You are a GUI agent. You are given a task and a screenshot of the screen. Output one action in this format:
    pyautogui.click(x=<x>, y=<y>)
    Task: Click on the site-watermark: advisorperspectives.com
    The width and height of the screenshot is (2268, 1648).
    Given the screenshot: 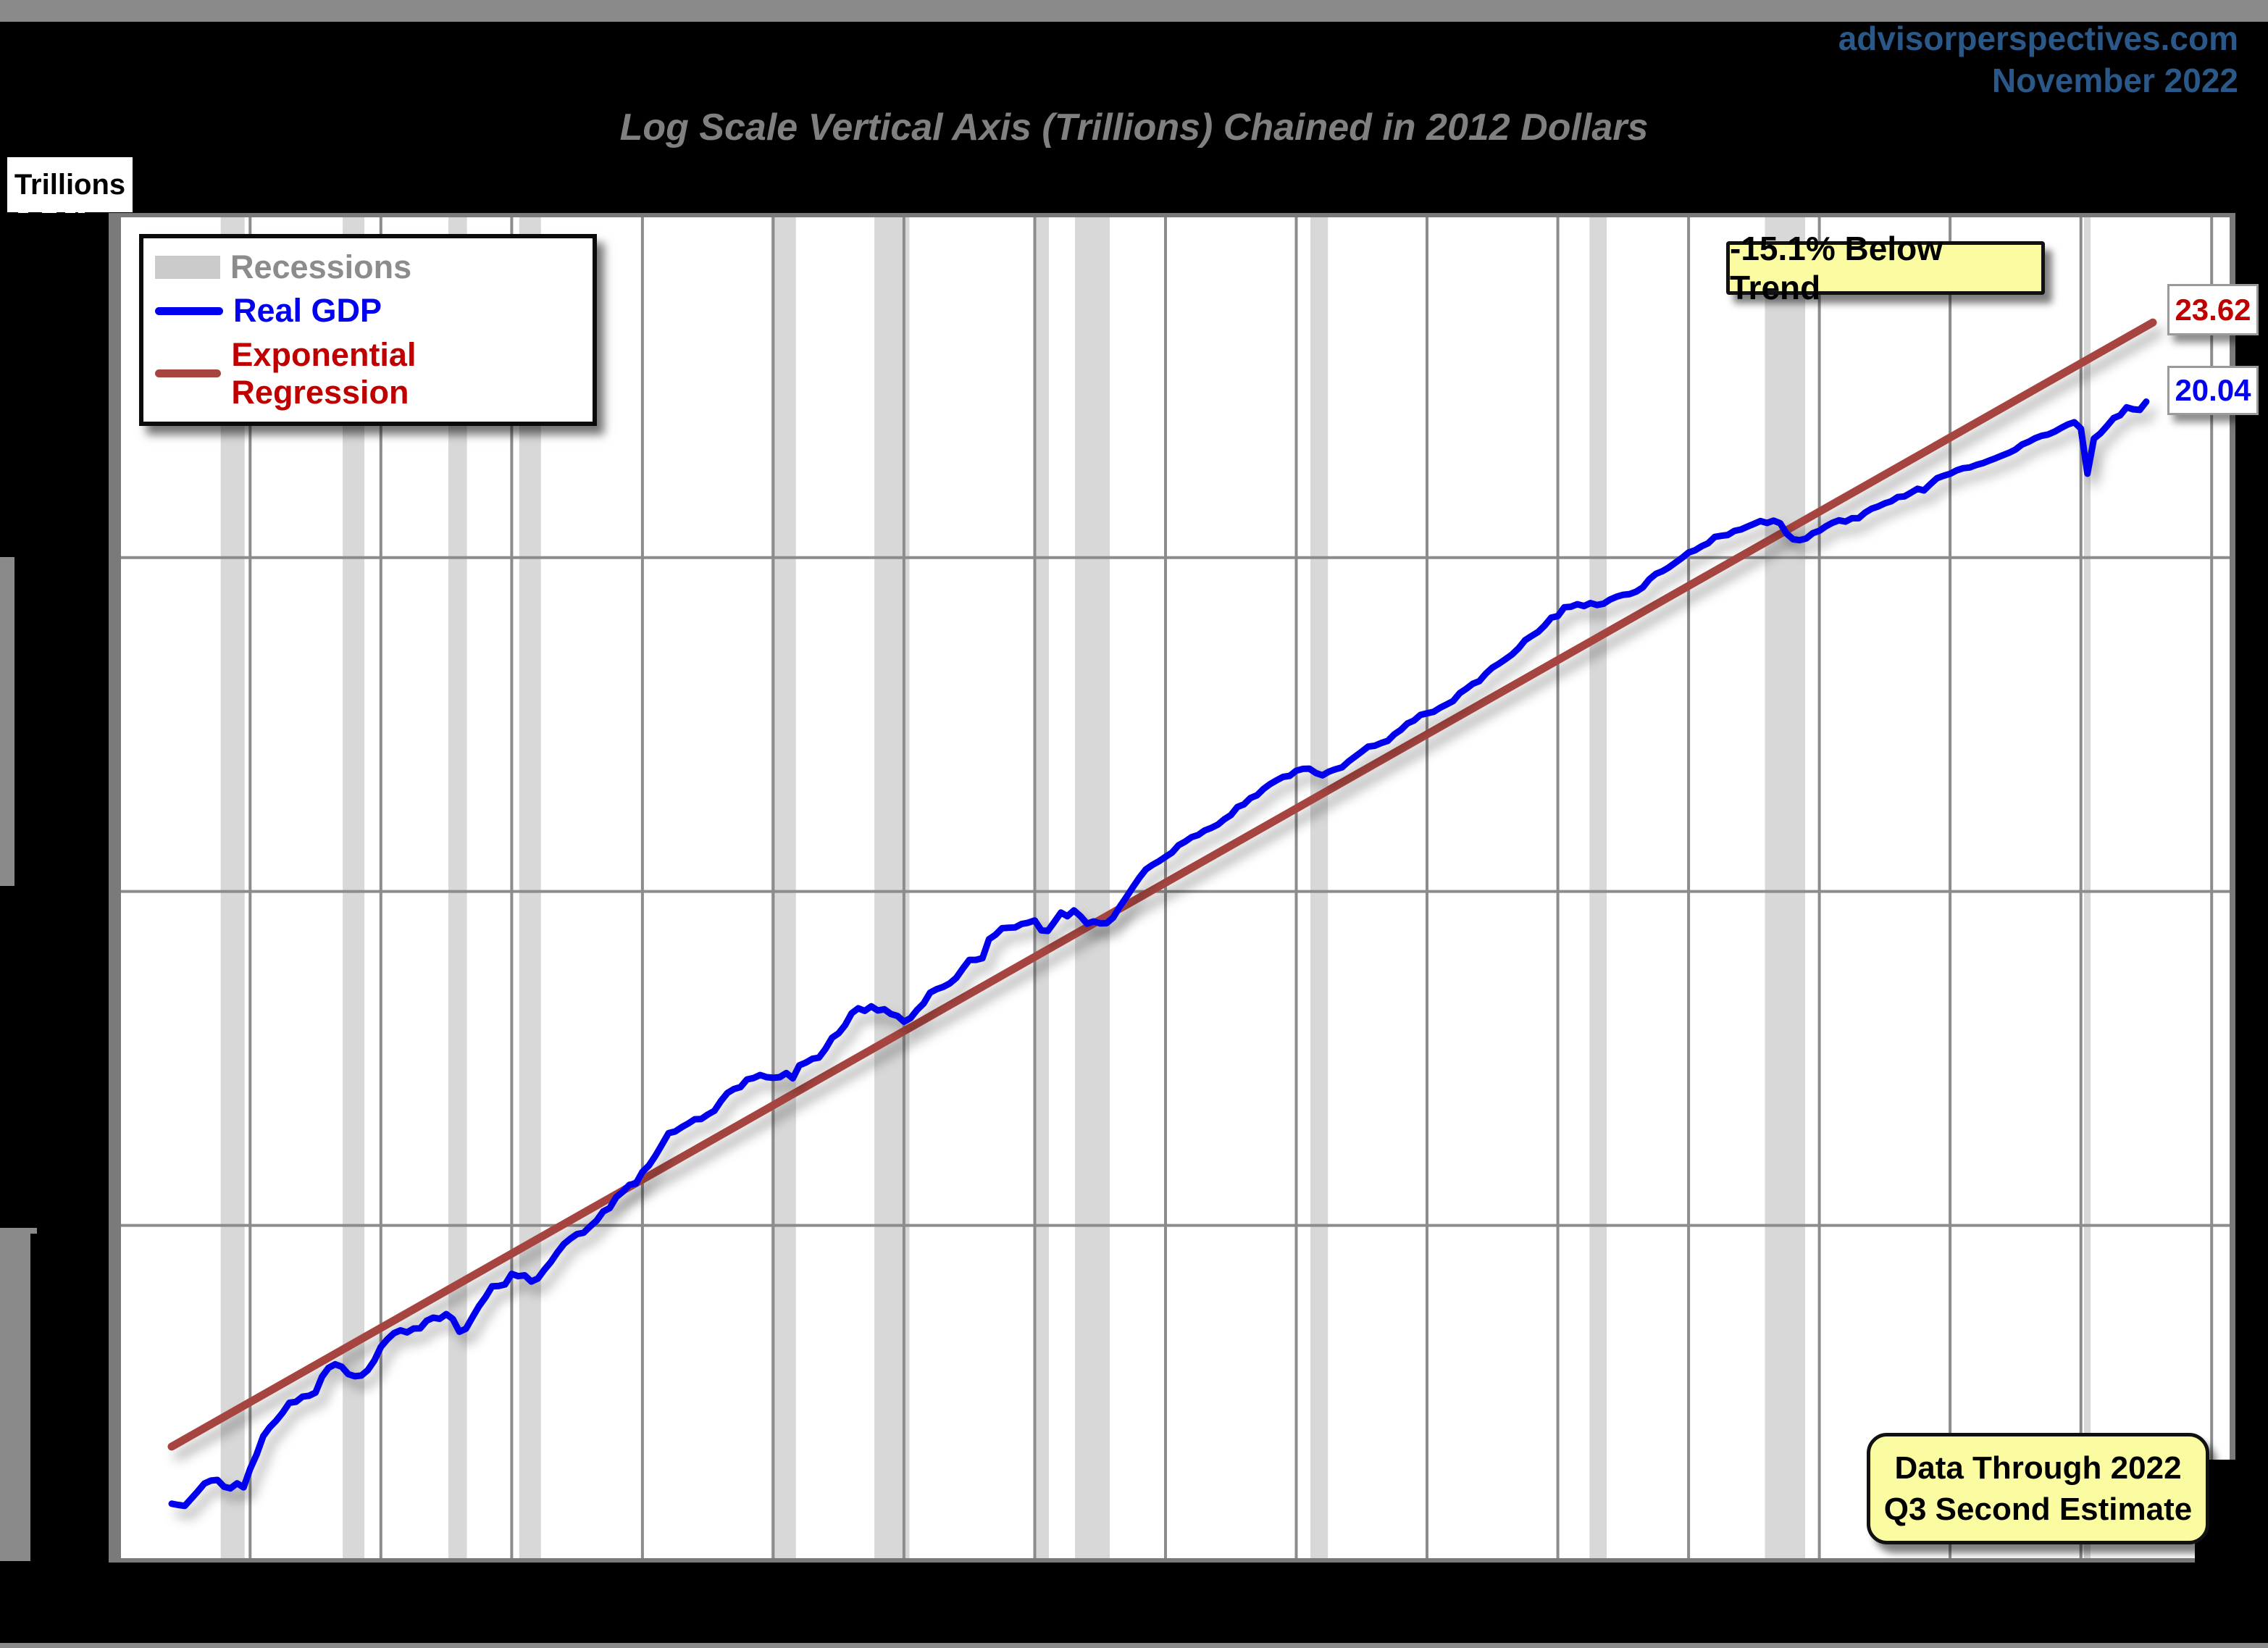 What is the action you would take?
    pyautogui.click(x=2038, y=38)
    